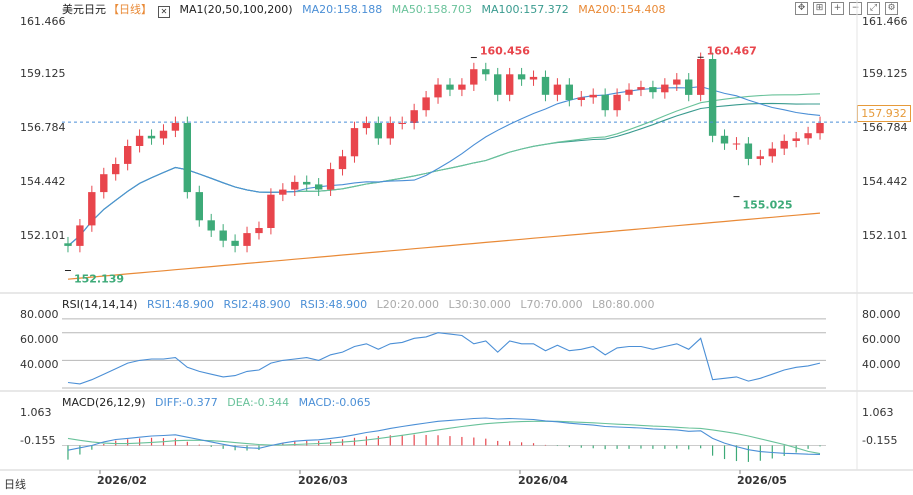 The height and width of the screenshot is (495, 913). What do you see at coordinates (38, 440) in the screenshot?
I see `macd-tick-left-1: -0.155` at bounding box center [38, 440].